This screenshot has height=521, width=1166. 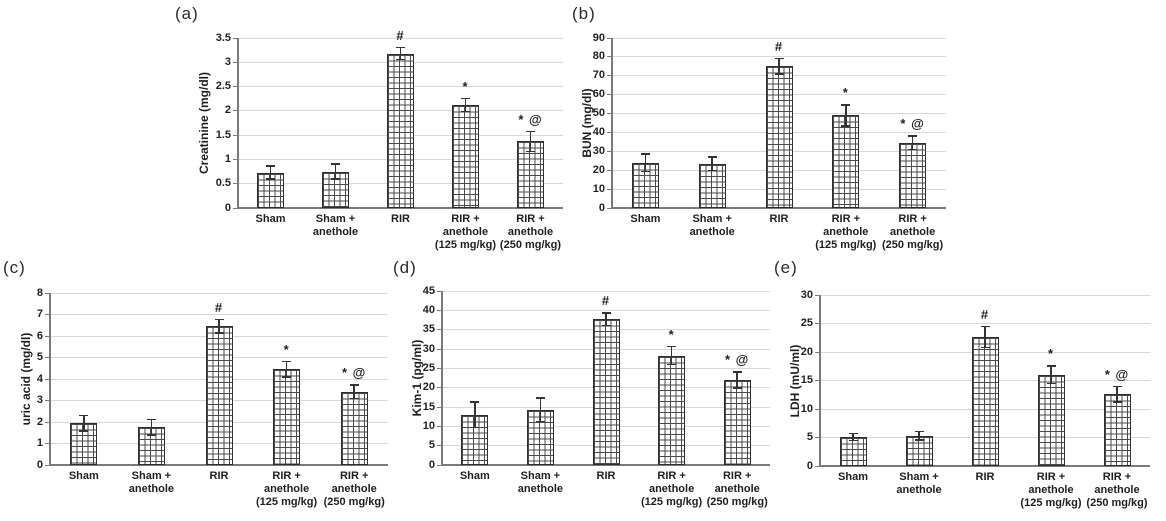 What do you see at coordinates (598, 94) in the screenshot?
I see `y-tick-label: 60` at bounding box center [598, 94].